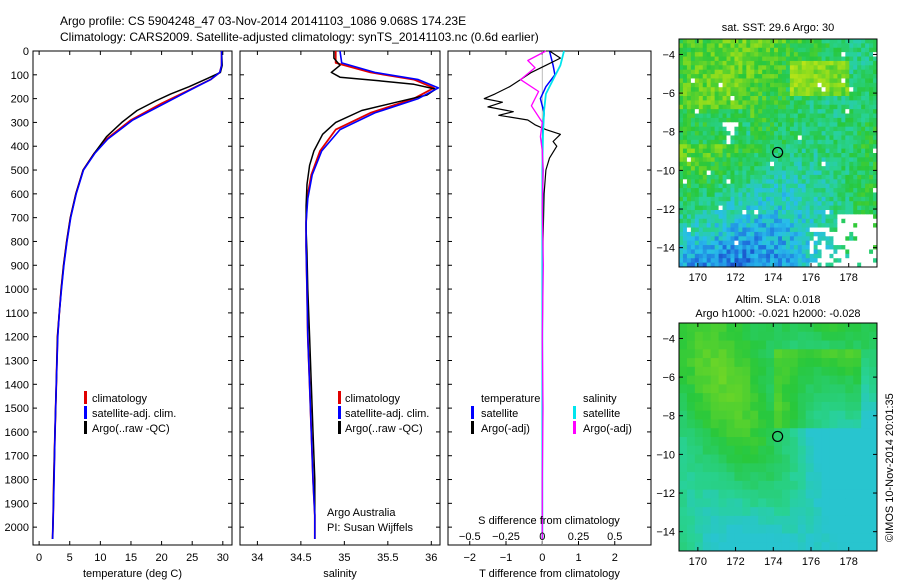  I want to click on x-tick-label: 2, so click(615, 558).